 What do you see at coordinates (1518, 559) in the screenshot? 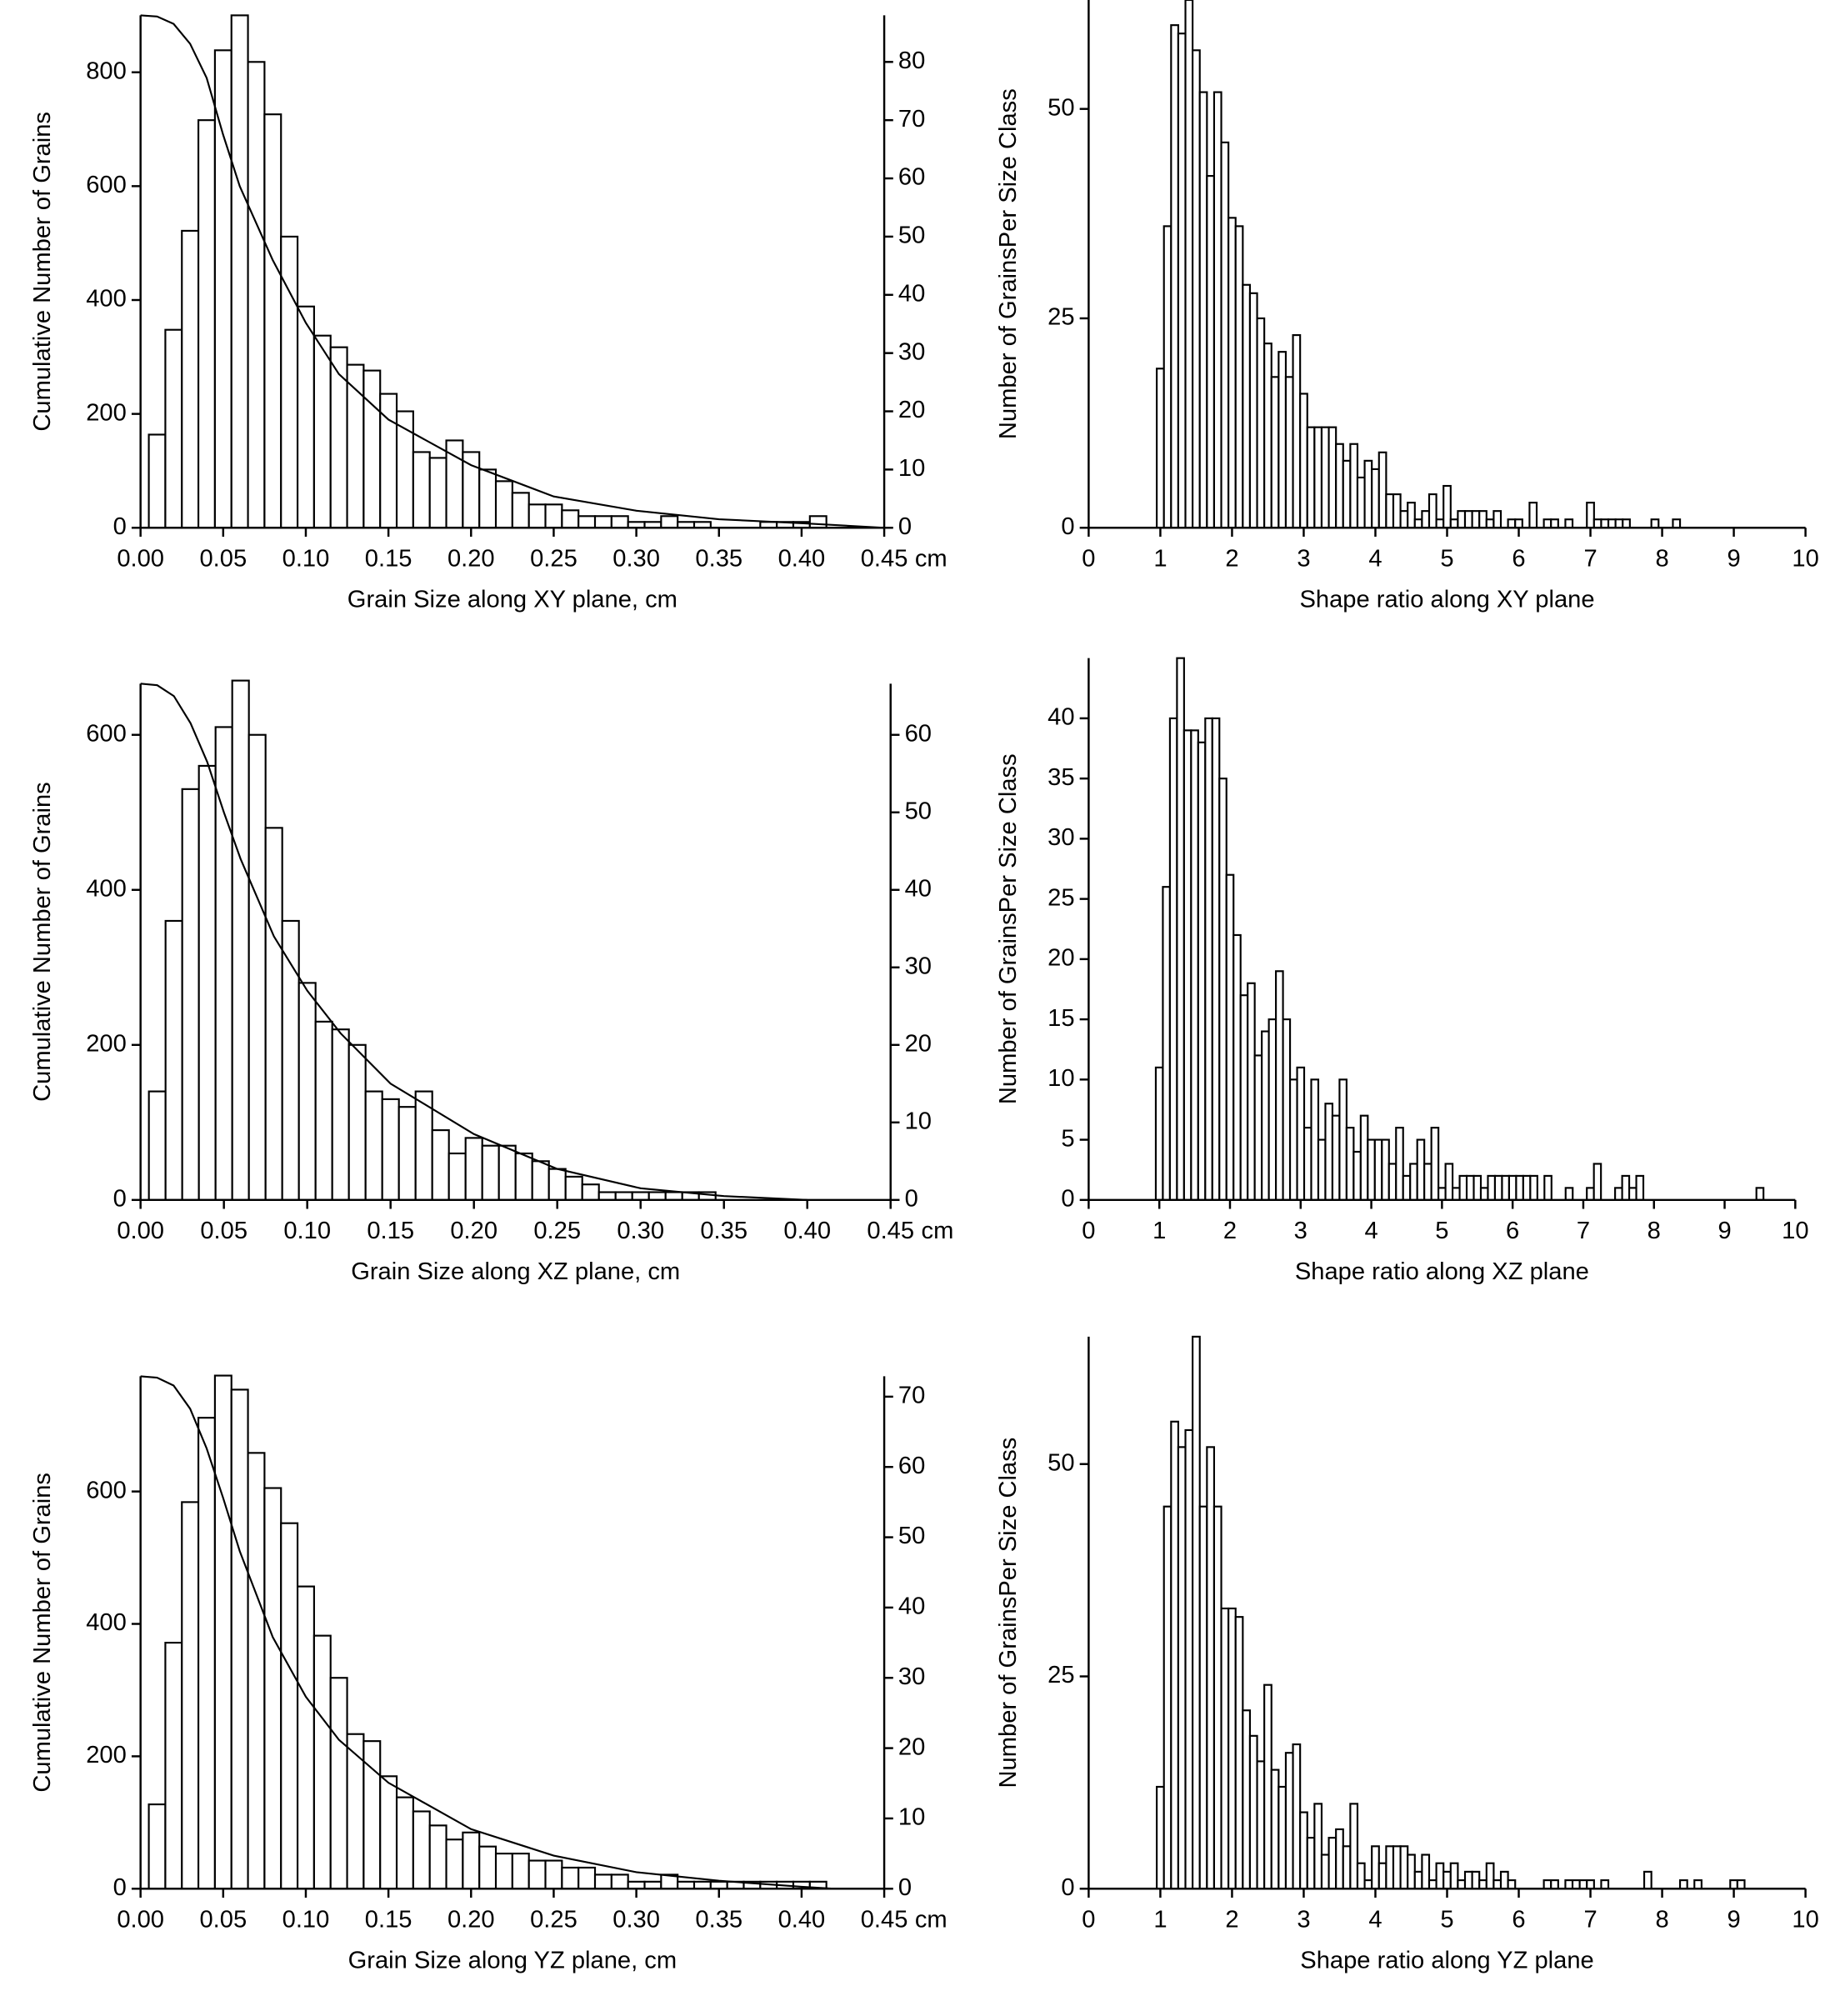
I see `x-tick-label: 6` at bounding box center [1518, 559].